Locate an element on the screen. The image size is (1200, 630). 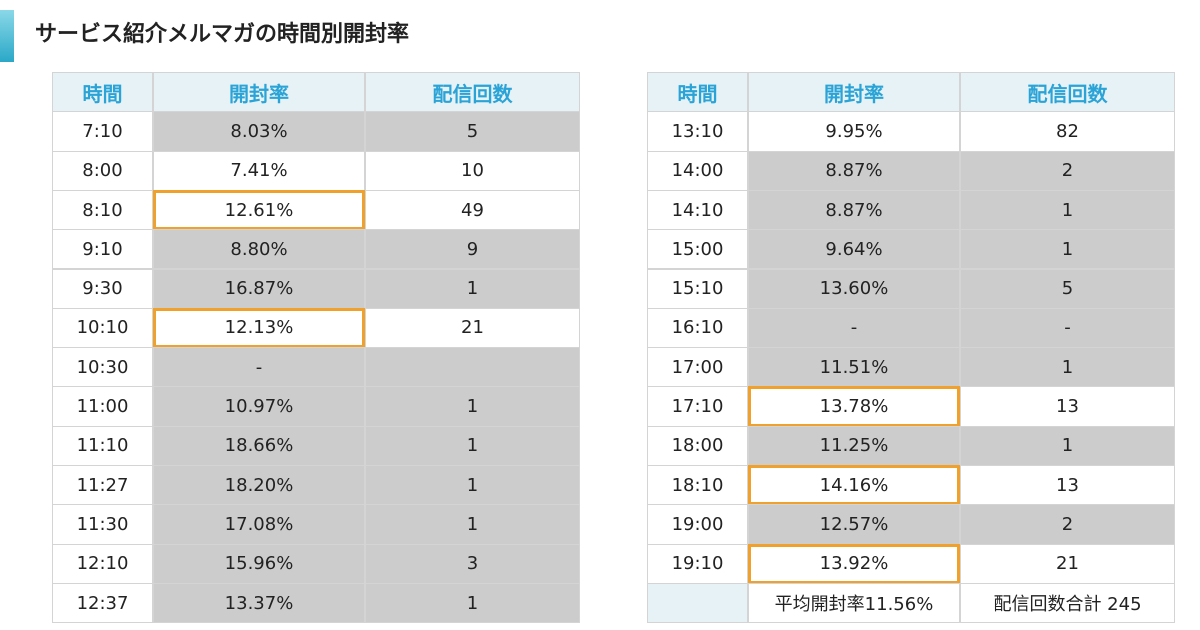
table-cell: 9 is located at coordinates (472, 249).